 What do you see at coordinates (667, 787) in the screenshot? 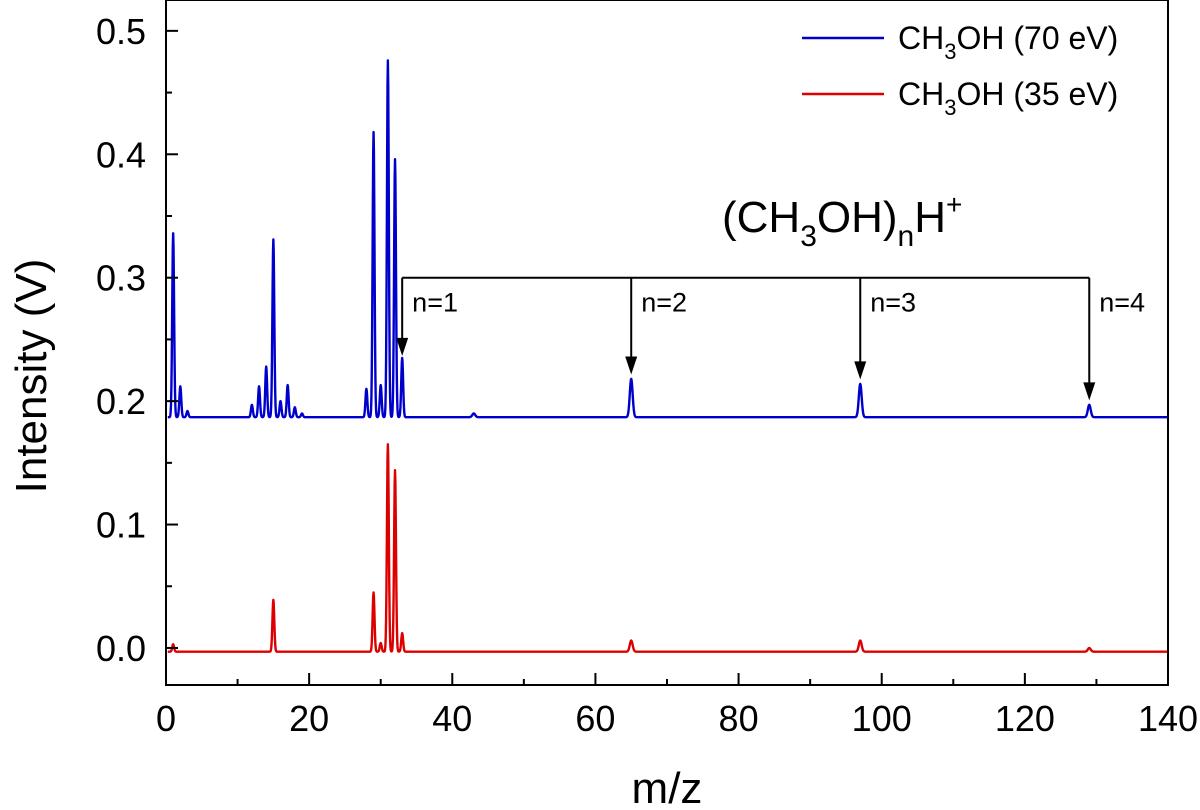
I see `x-axis-title: m/z` at bounding box center [667, 787].